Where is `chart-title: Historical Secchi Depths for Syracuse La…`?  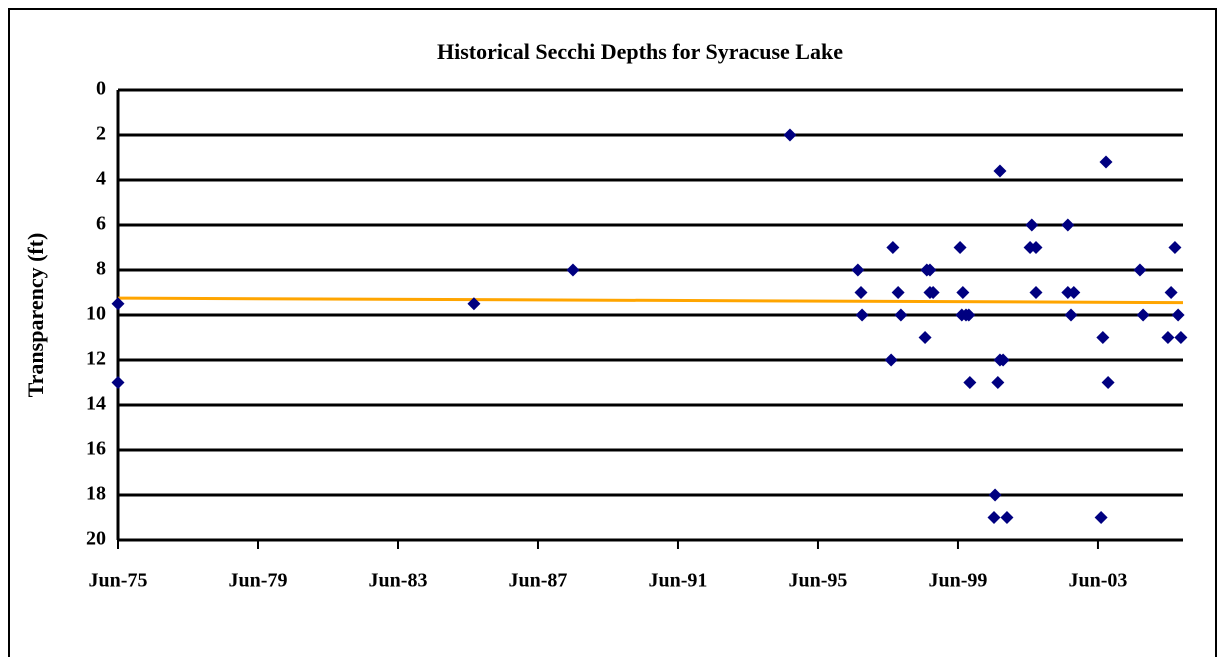
chart-title: Historical Secchi Depths for Syracuse La… is located at coordinates (640, 51).